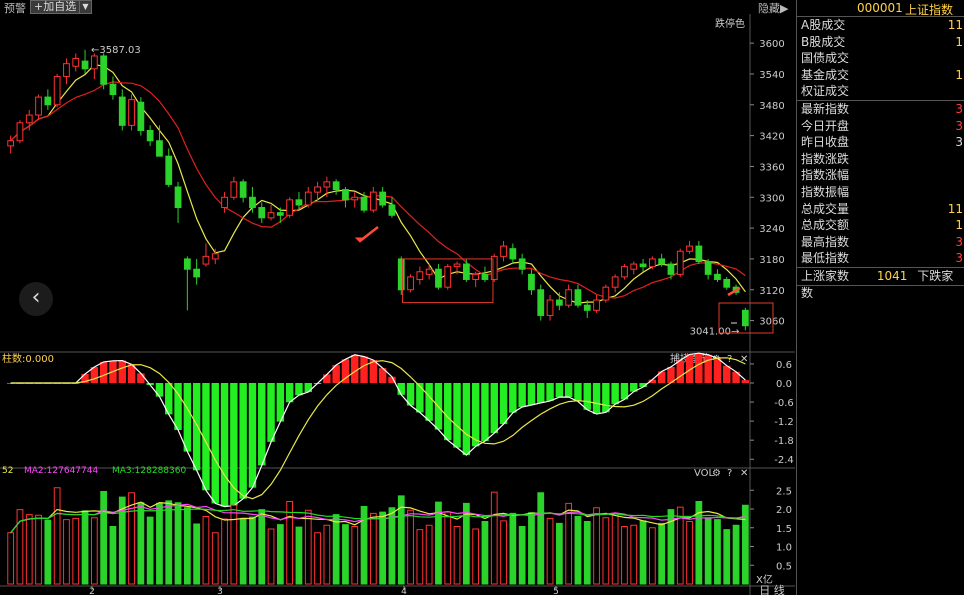 This screenshot has height=595, width=964. I want to click on quote-label: 国债成交, so click(825, 58).